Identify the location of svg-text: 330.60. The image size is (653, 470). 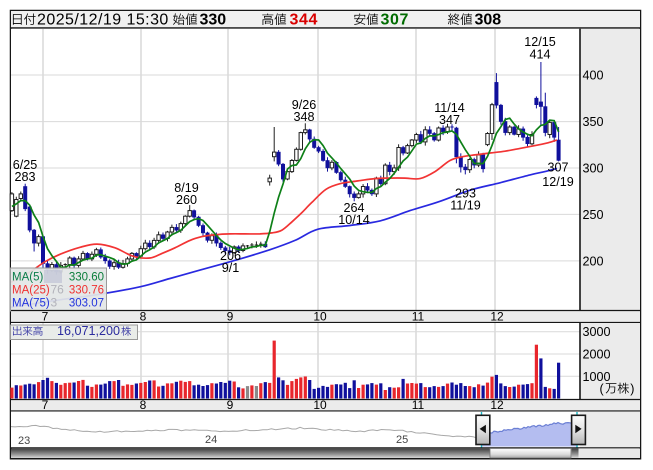
(86, 278).